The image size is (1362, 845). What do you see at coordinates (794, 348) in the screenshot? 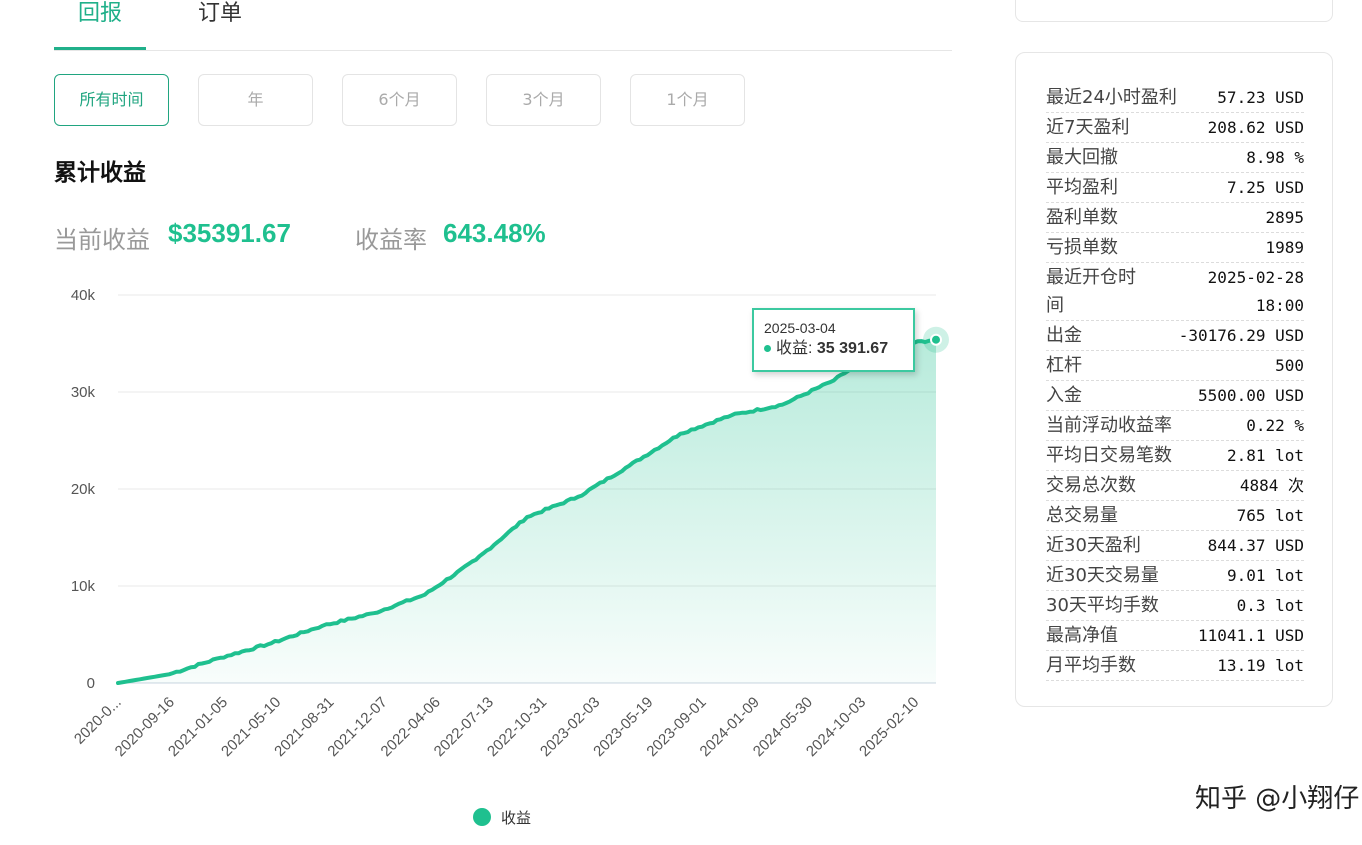
I see `tooltip-series-label: 收益:` at bounding box center [794, 348].